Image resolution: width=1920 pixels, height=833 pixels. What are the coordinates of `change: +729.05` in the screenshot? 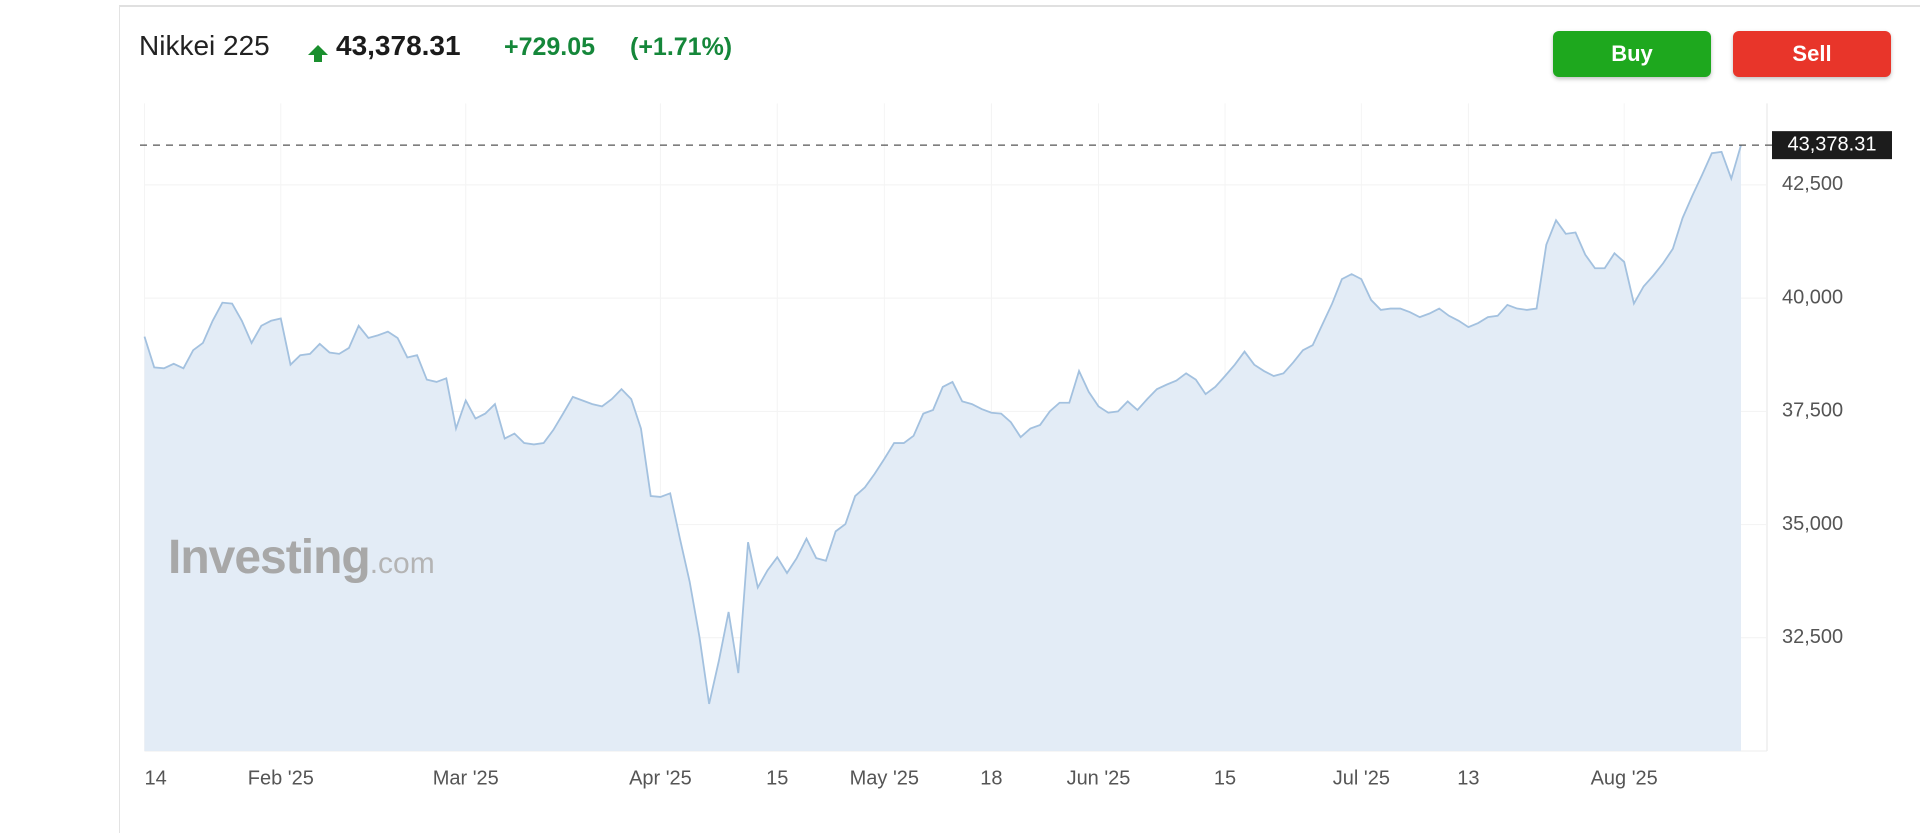 It's located at (550, 47).